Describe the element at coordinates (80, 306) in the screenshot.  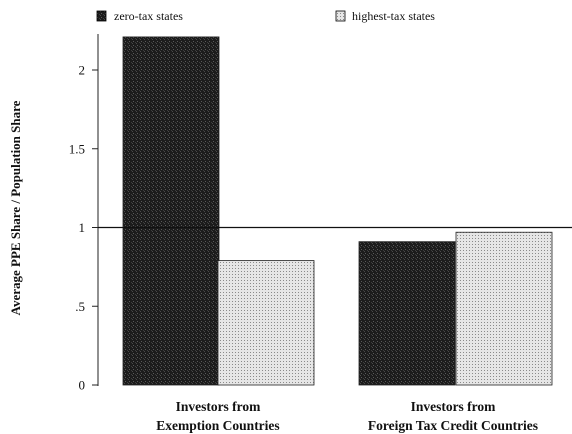
I see `y-tick-label: .5` at that location.